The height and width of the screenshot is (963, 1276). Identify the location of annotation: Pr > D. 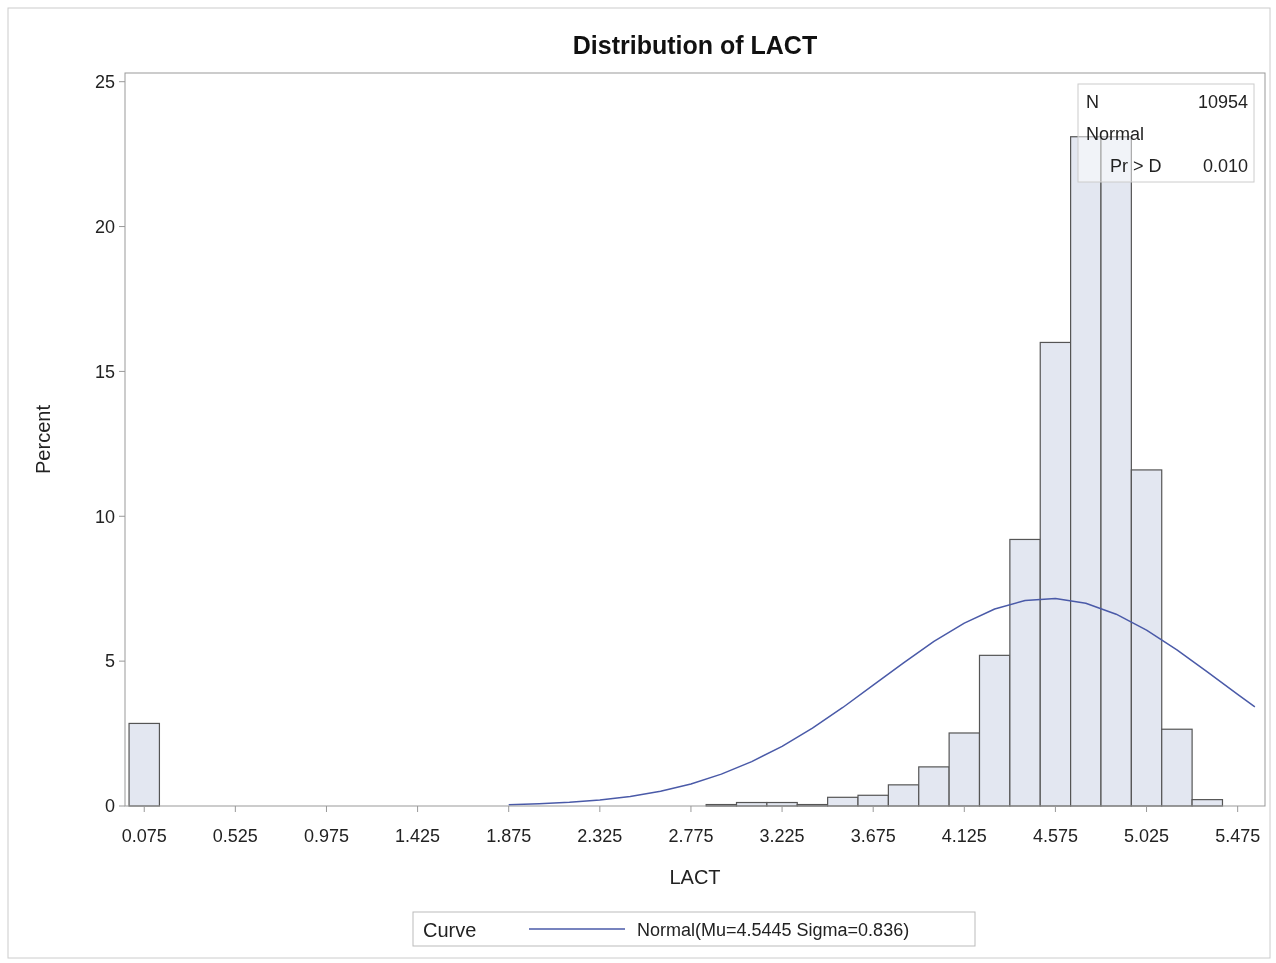
(1136, 166).